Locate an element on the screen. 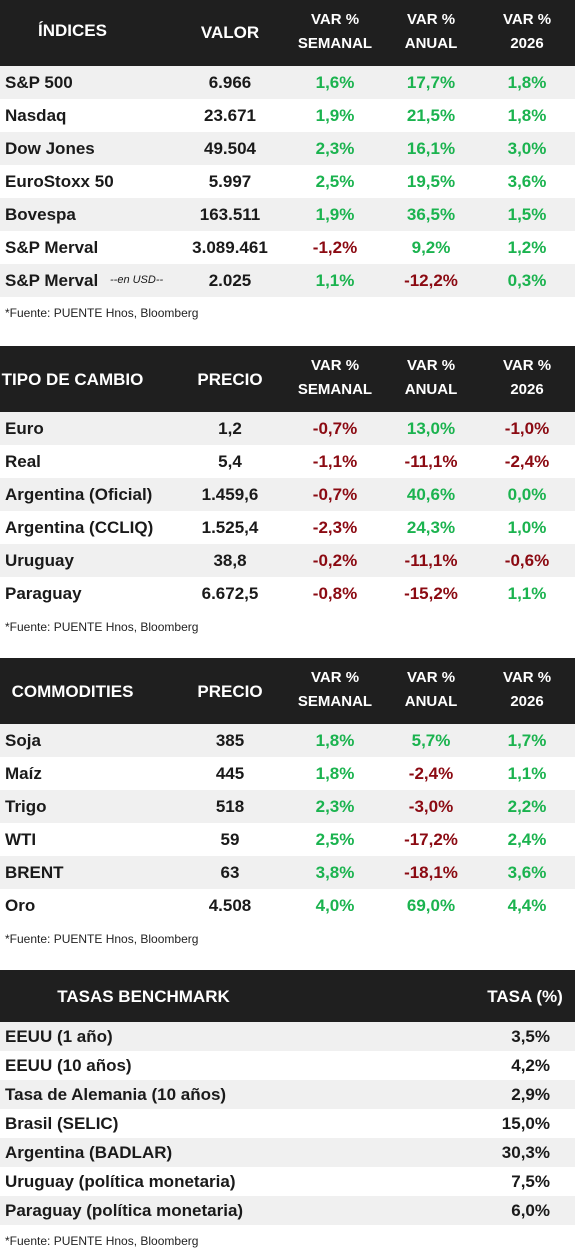 Image resolution: width=575 pixels, height=1260 pixels. row-var-weekly: 4,0% is located at coordinates (335, 905).